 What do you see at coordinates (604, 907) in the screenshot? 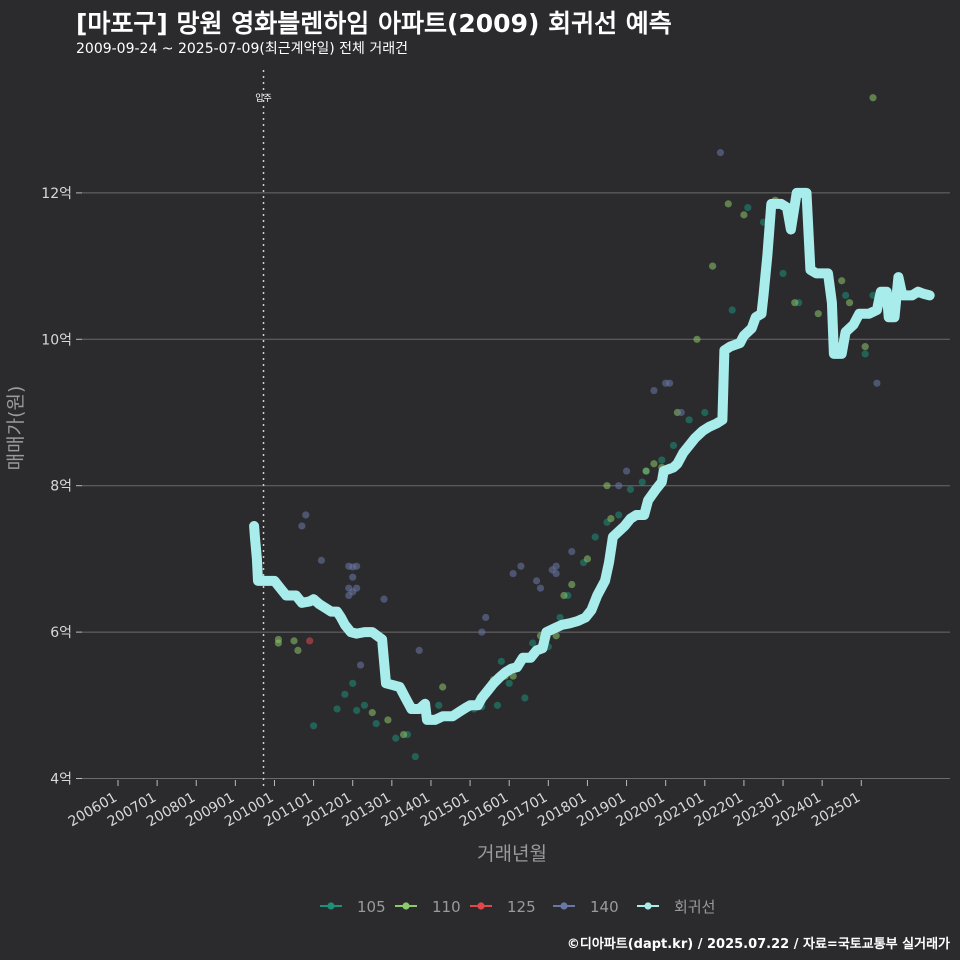
I see `legend-label: 140` at bounding box center [604, 907].